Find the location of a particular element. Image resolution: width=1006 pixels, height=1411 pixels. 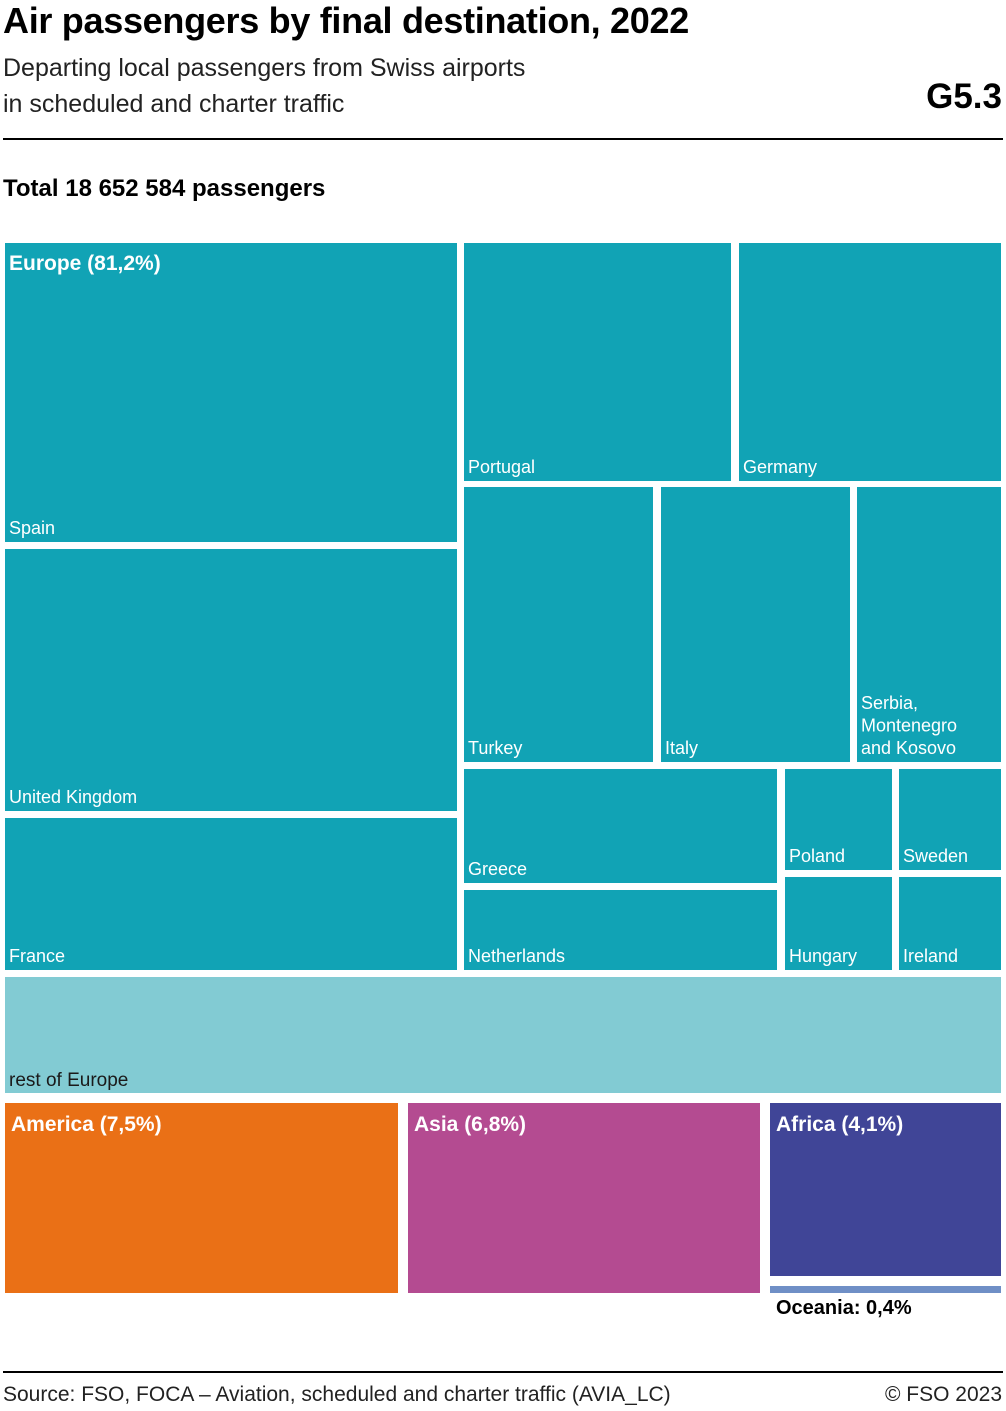

label-united-kingdom: United Kingdom is located at coordinates (73, 797).